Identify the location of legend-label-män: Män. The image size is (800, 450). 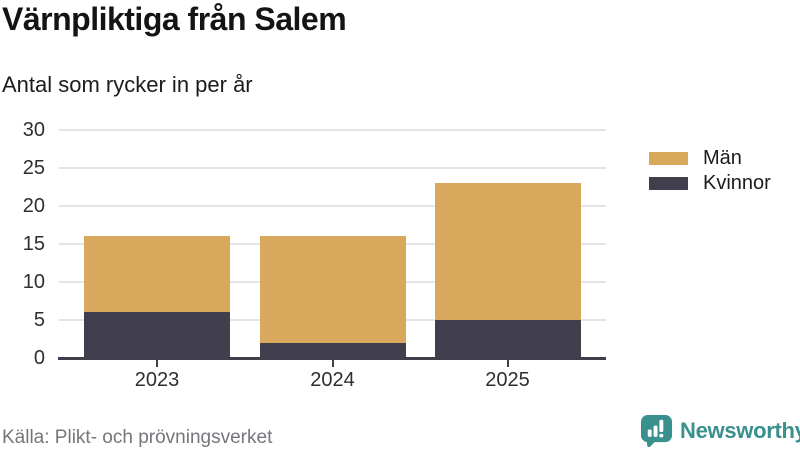
(722, 158).